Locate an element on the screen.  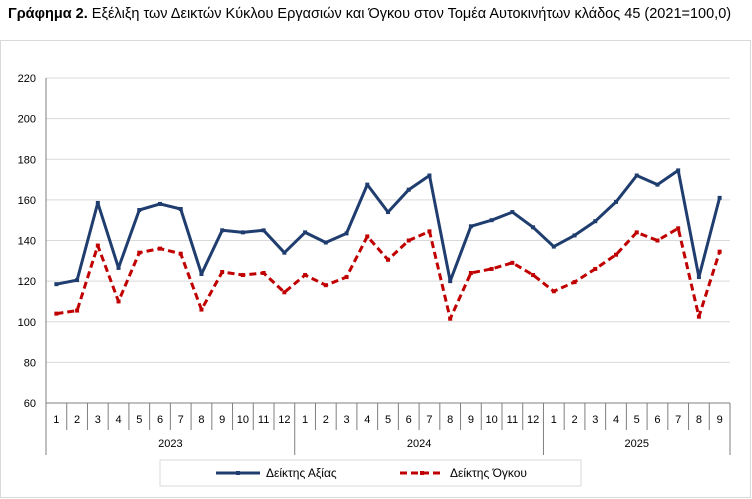
y-tick-label: 140 is located at coordinates (27, 242).